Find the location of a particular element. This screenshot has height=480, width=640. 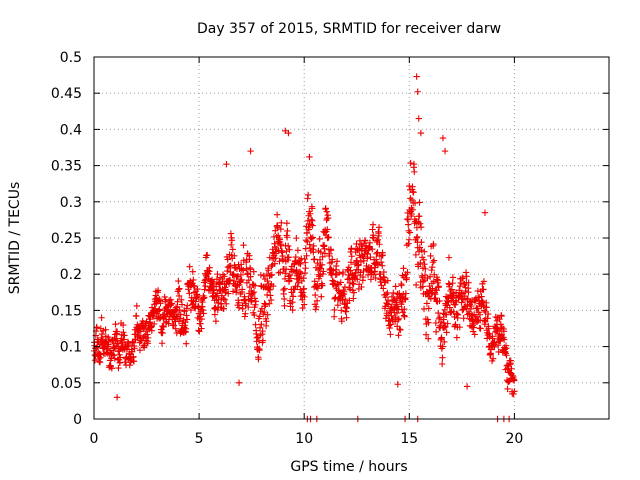

y-tick-label: 0.4 is located at coordinates (71, 130).